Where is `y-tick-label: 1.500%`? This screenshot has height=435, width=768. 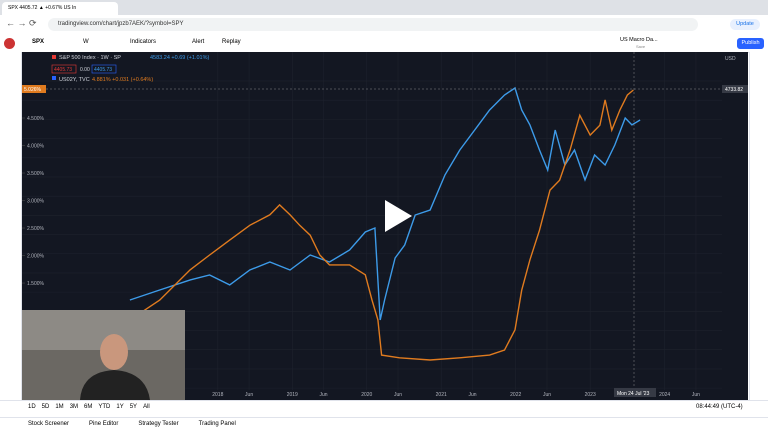
y-tick-label: 1.500% is located at coordinates (36, 284).